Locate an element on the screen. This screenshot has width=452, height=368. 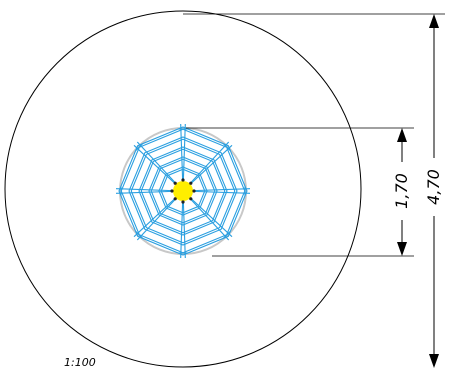
center-dots is located at coordinates (183, 191).